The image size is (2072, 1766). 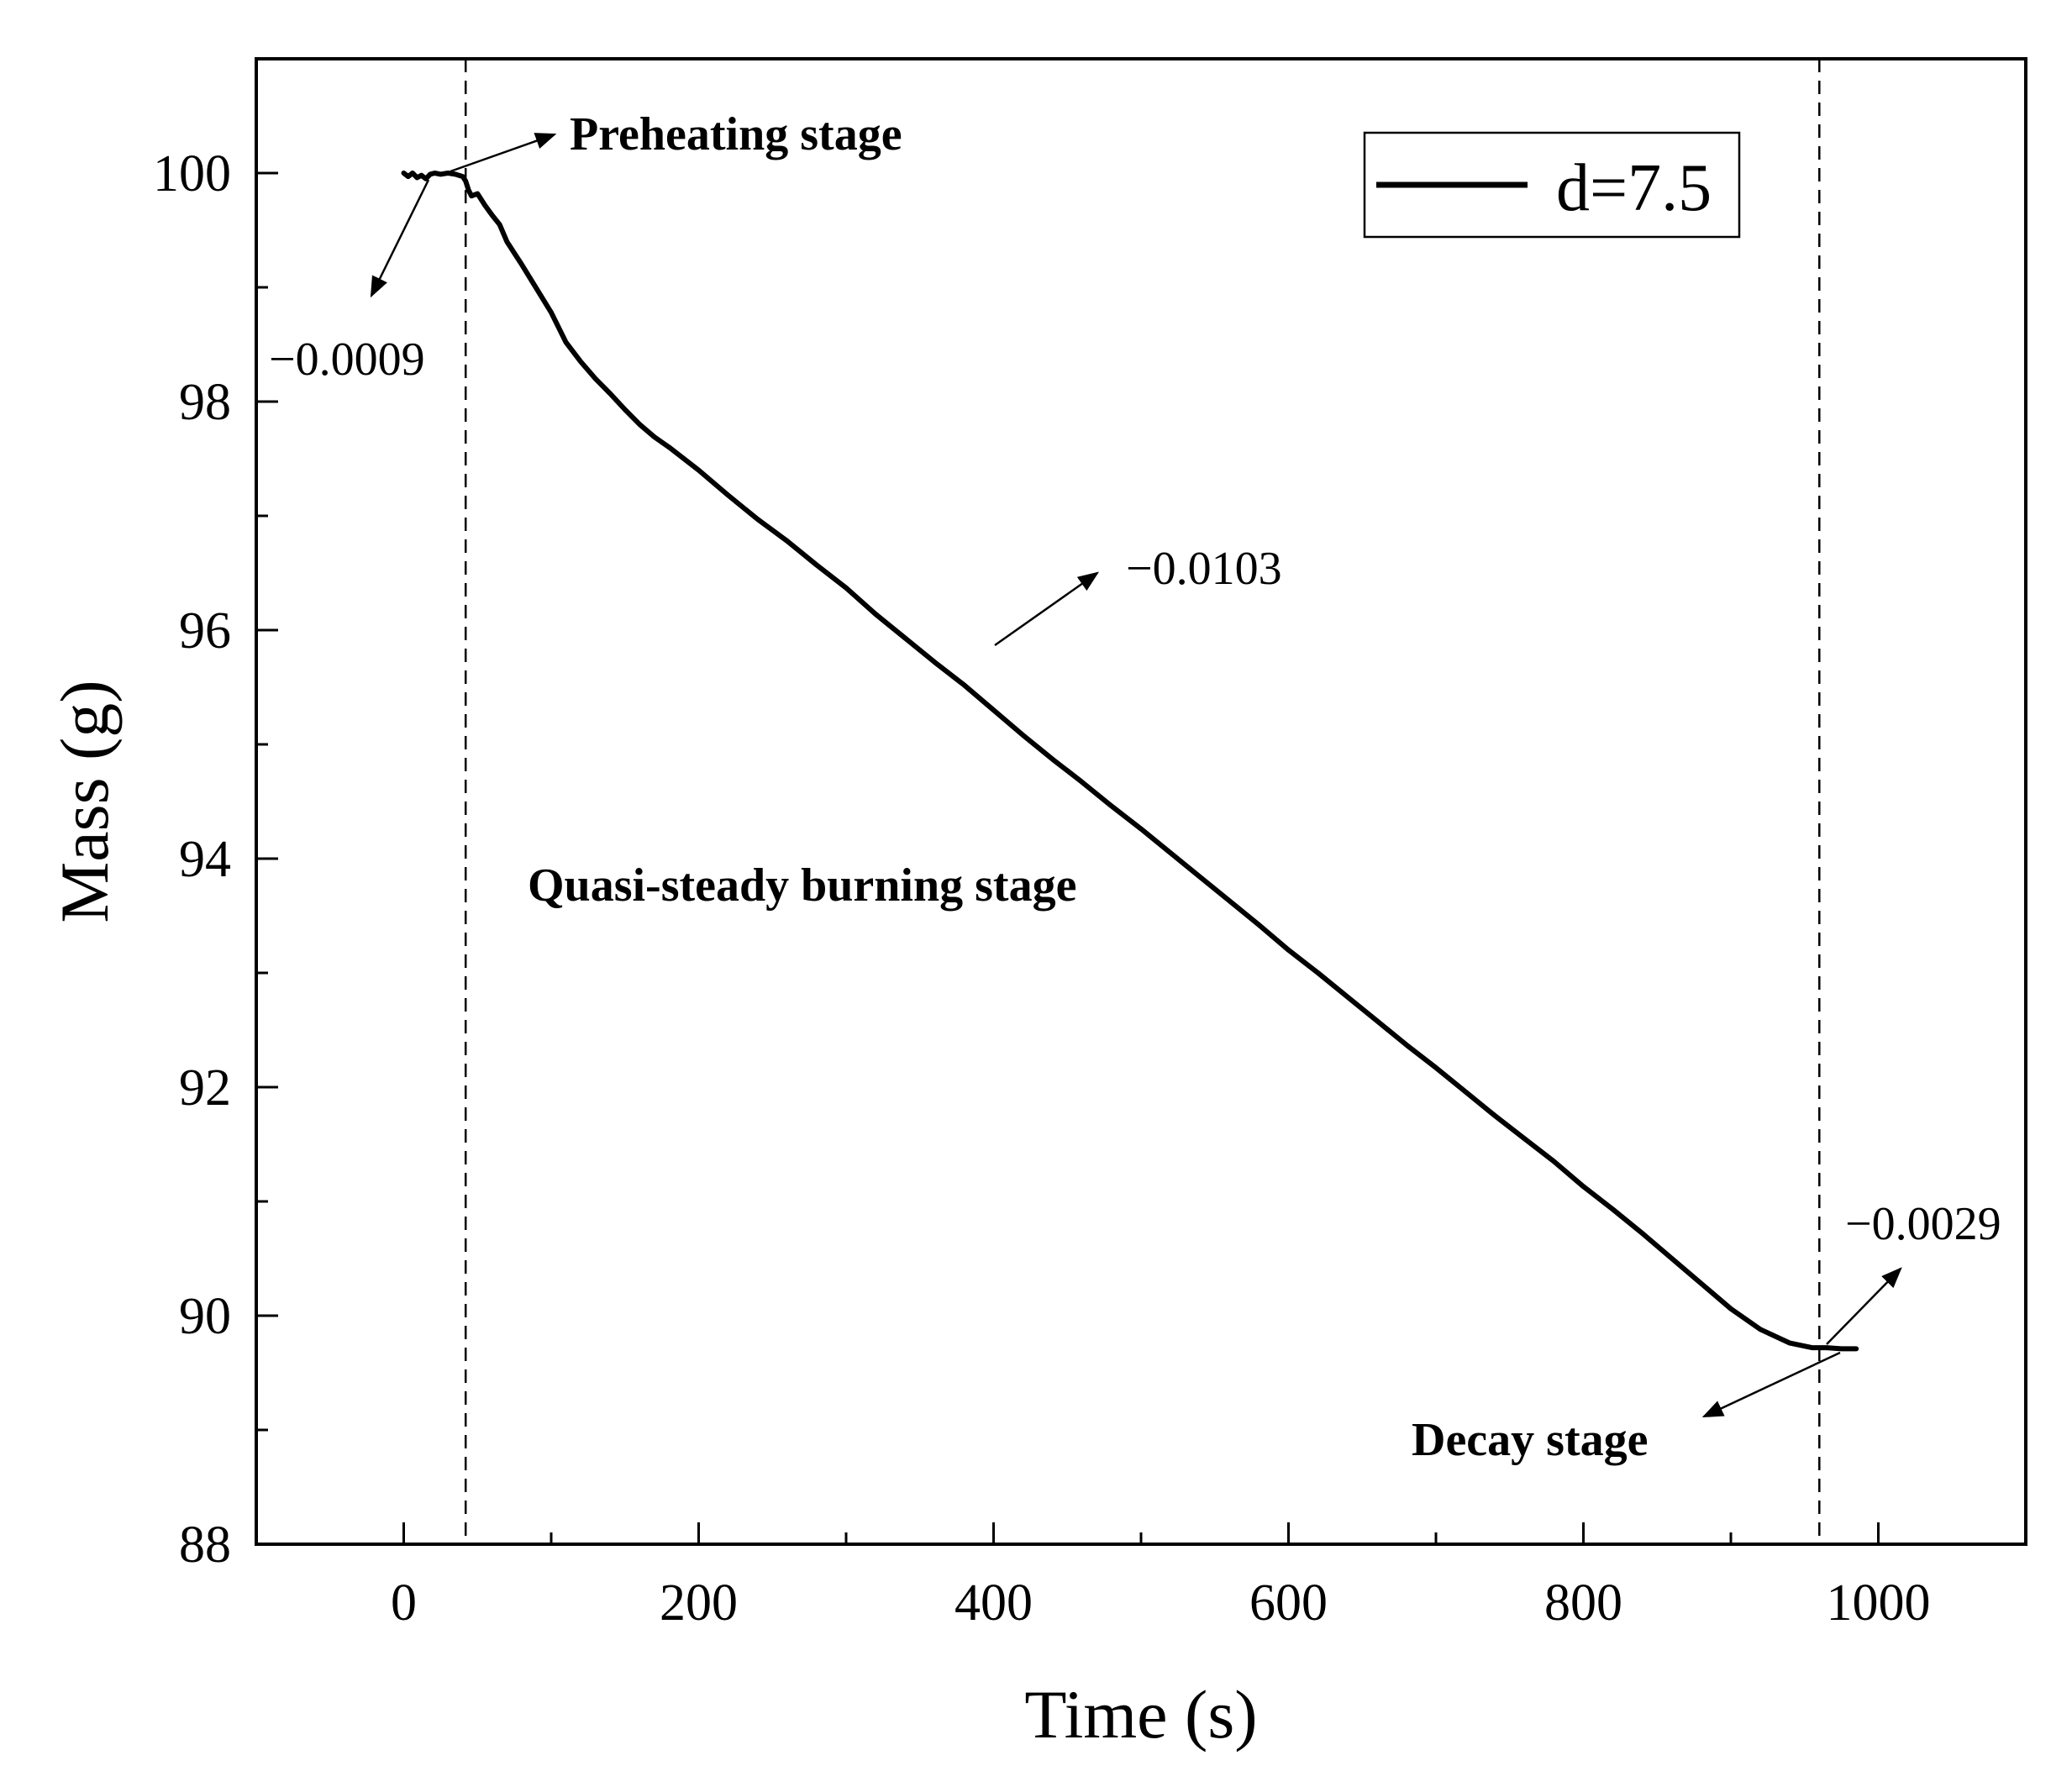 I want to click on y-tick-label: 100, so click(x=192, y=174).